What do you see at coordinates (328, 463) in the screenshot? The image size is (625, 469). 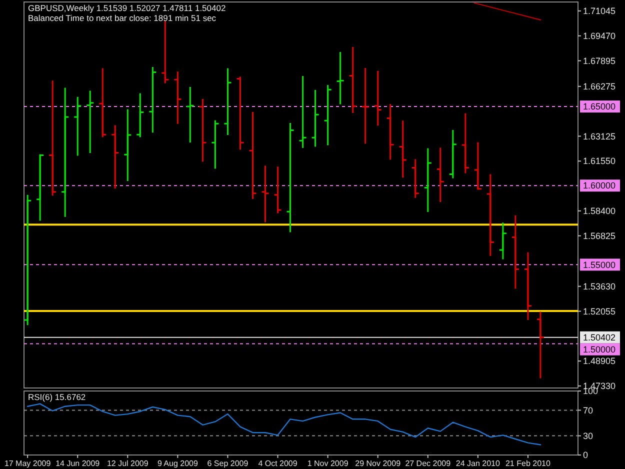 I see `x-tick-label: 1 Nov 2009` at bounding box center [328, 463].